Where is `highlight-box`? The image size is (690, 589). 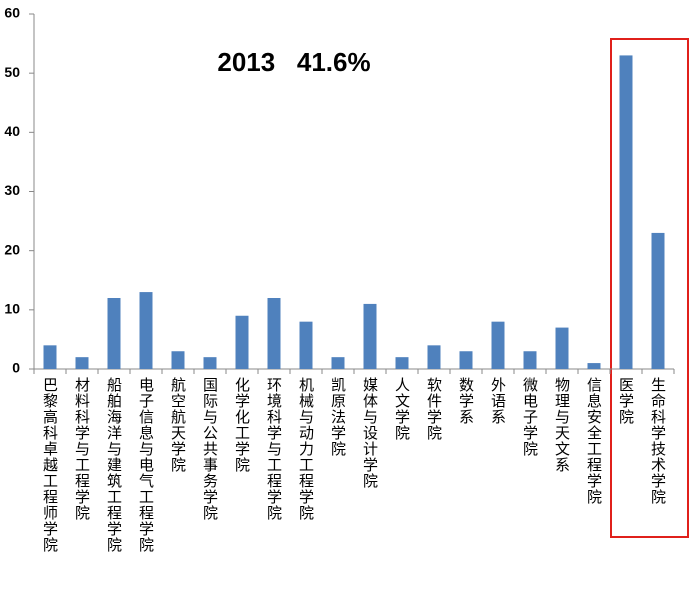 highlight-box is located at coordinates (649, 288).